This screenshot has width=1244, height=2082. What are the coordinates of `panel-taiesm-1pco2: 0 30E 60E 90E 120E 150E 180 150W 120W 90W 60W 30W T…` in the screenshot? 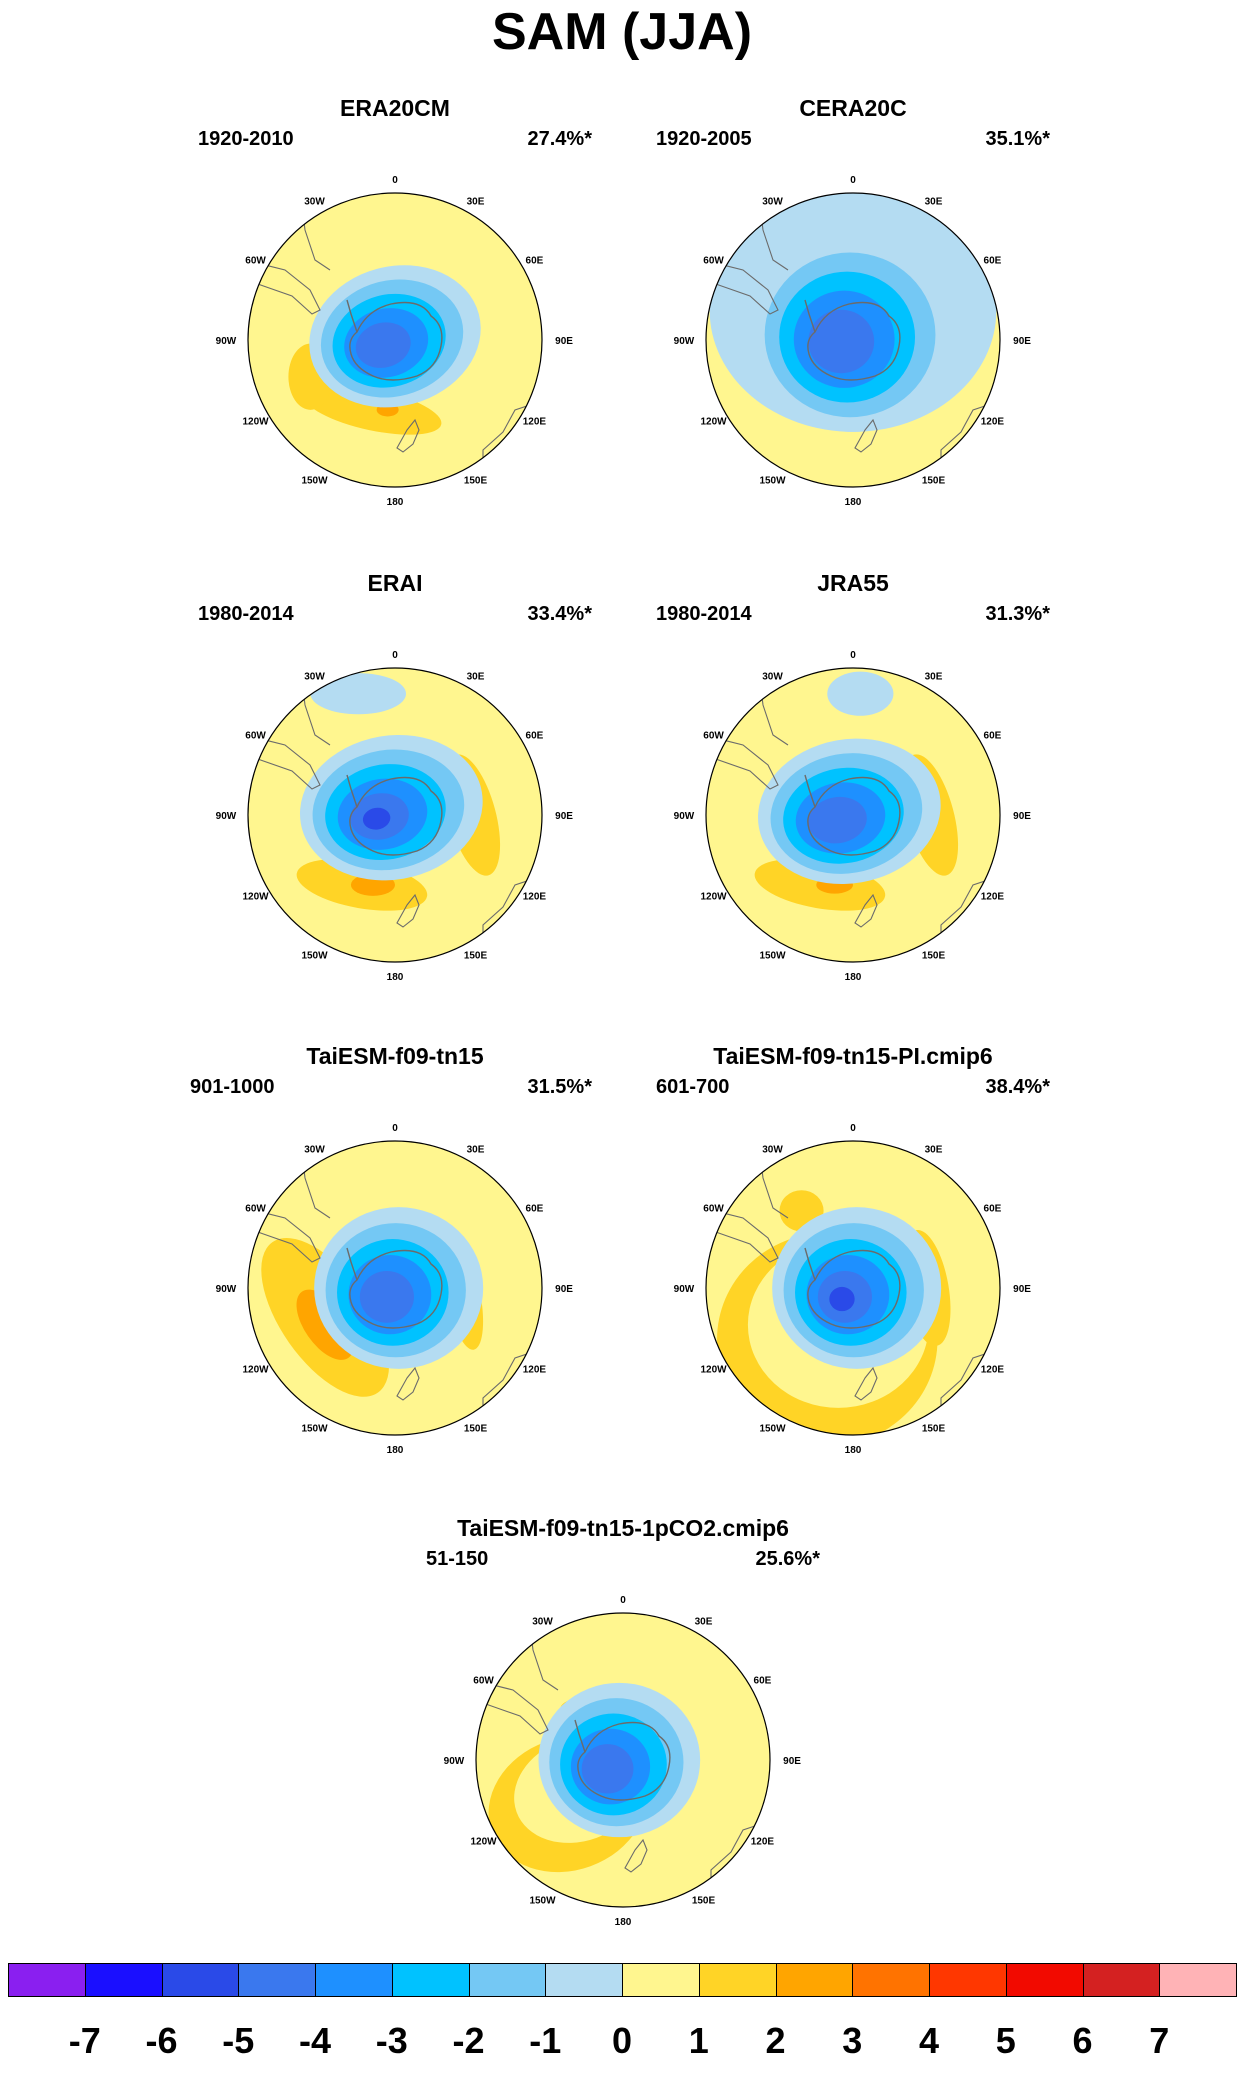 It's located at (623, 1750).